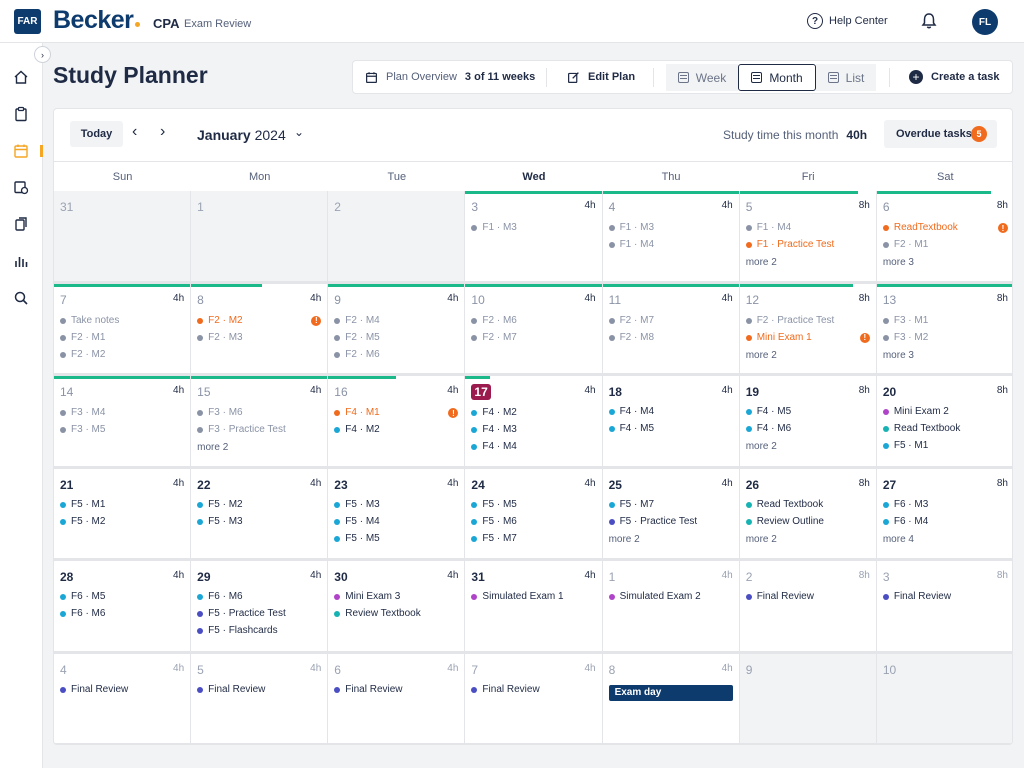  Describe the element at coordinates (671, 514) in the screenshot. I see `day-cell: 25 4h F5 · M7 F5 · Practice Test more 2` at that location.